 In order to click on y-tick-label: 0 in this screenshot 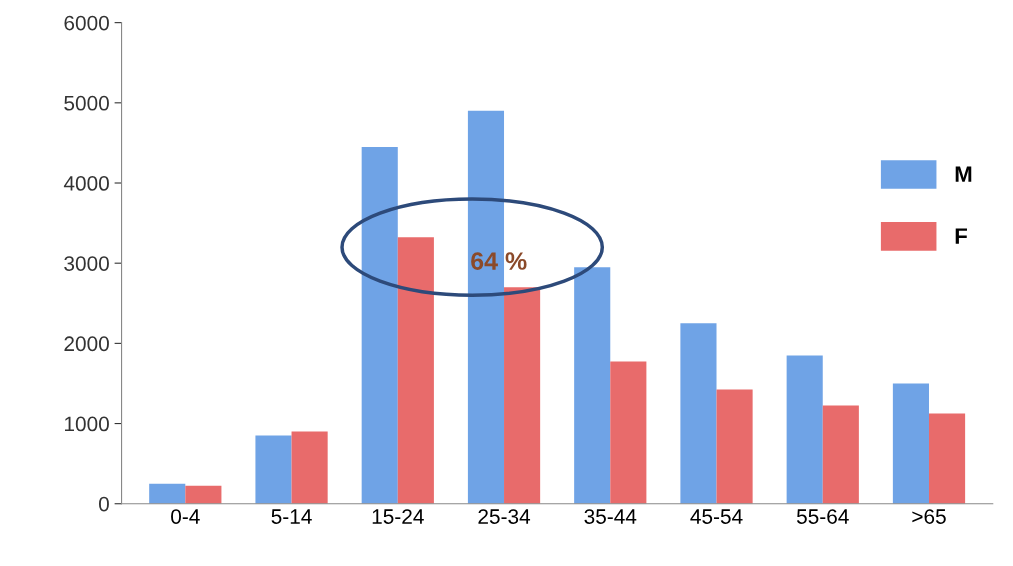, I will do `click(103, 504)`.